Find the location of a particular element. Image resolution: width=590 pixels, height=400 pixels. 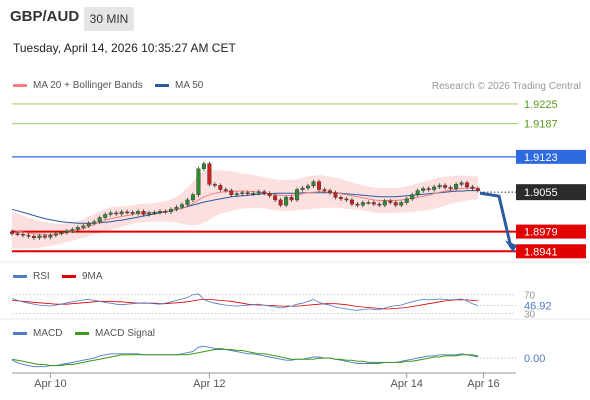

x-tick-label: Apr 14 is located at coordinates (407, 384).